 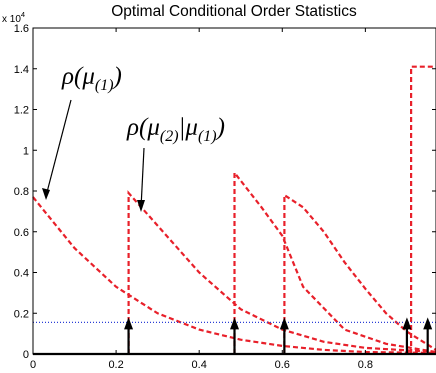 What do you see at coordinates (21, 70) in the screenshot?
I see `y-tick-label: 1.4` at bounding box center [21, 70].